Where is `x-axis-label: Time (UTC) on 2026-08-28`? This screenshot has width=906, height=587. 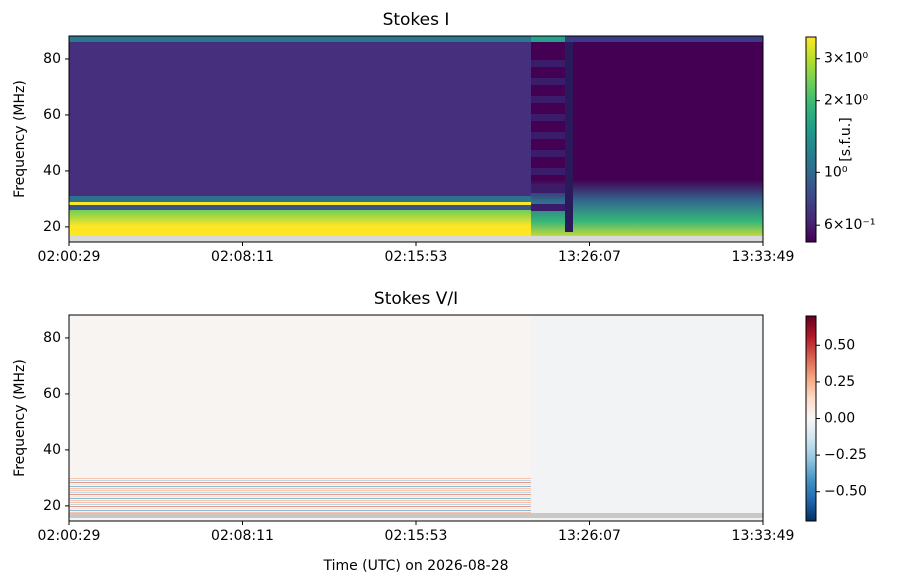
x-axis-label: Time (UTC) on 2026-08-28 is located at coordinates (415, 566).